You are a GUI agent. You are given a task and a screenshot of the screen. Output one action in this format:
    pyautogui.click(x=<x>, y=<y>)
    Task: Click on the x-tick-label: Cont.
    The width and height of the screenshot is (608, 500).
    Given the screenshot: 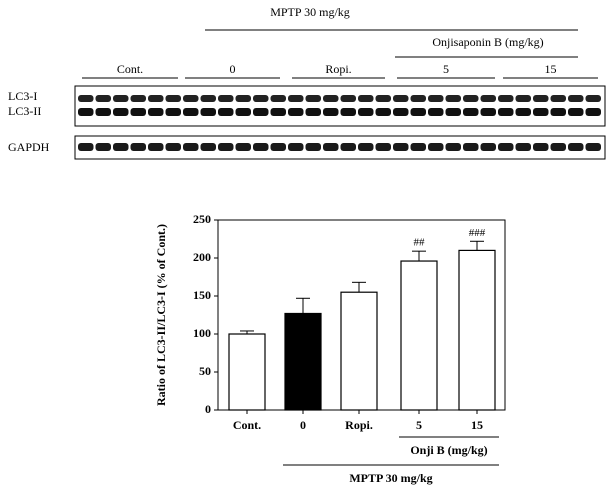 What is the action you would take?
    pyautogui.click(x=247, y=425)
    